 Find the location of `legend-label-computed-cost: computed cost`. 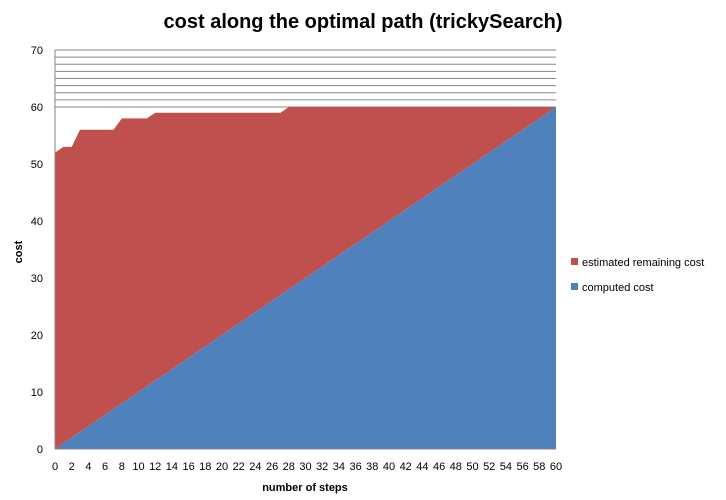

legend-label-computed-cost: computed cost is located at coordinates (618, 288).